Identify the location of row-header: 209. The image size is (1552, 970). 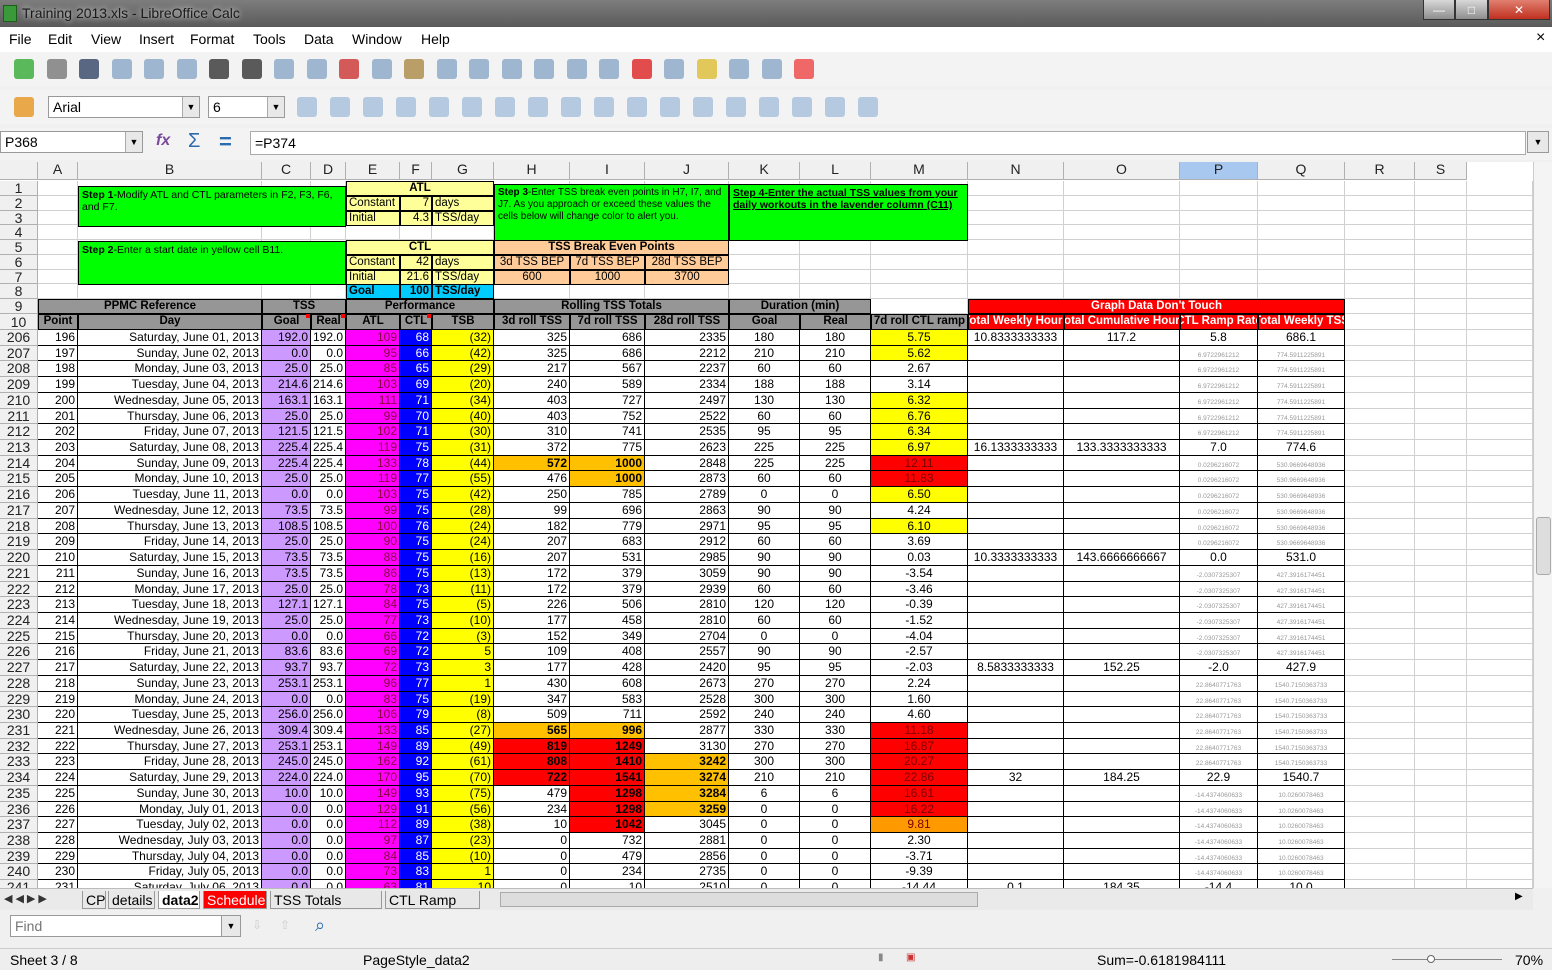
(19, 385).